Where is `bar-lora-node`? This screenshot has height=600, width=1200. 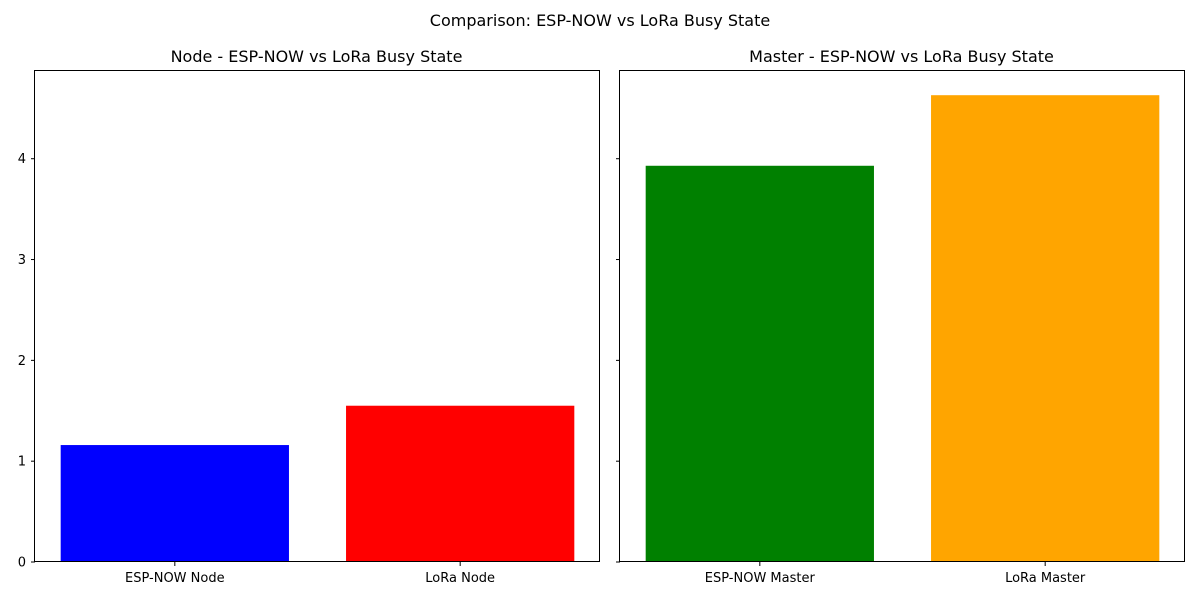 bar-lora-node is located at coordinates (460, 483).